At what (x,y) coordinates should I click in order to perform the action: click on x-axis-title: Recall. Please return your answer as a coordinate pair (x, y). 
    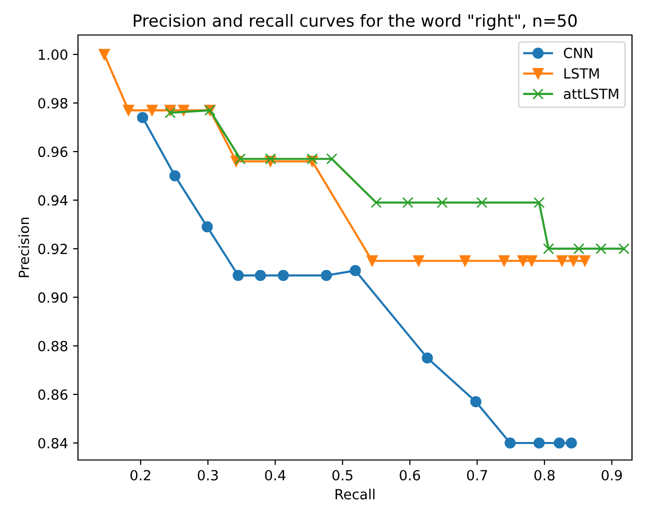
    Looking at the image, I should click on (355, 494).